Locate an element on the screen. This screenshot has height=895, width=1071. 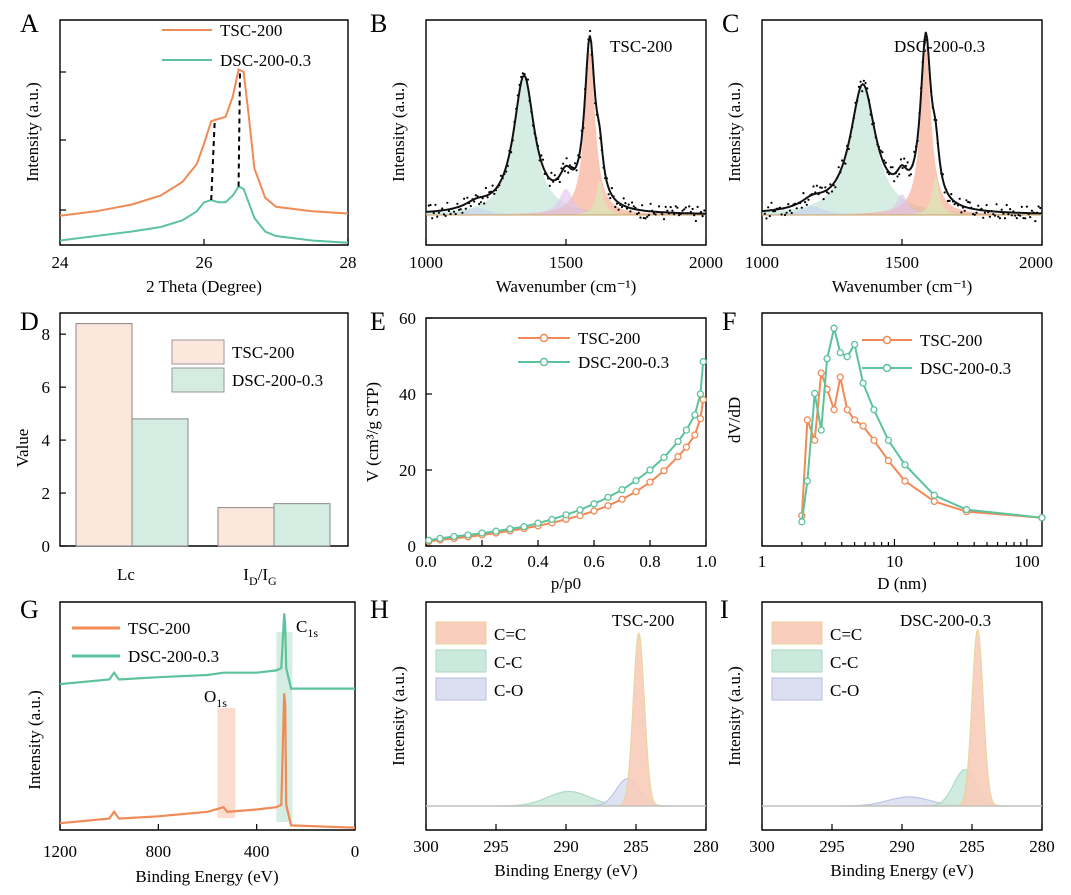
panel-c-fit-curve is located at coordinates (901, 123).